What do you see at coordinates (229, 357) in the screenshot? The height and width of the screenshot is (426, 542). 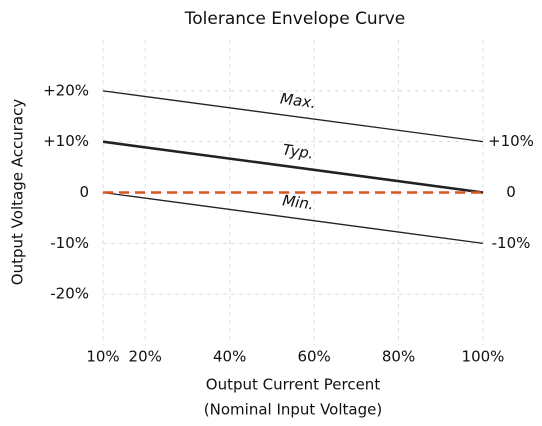 I see `x-tick-label: 40%` at bounding box center [229, 357].